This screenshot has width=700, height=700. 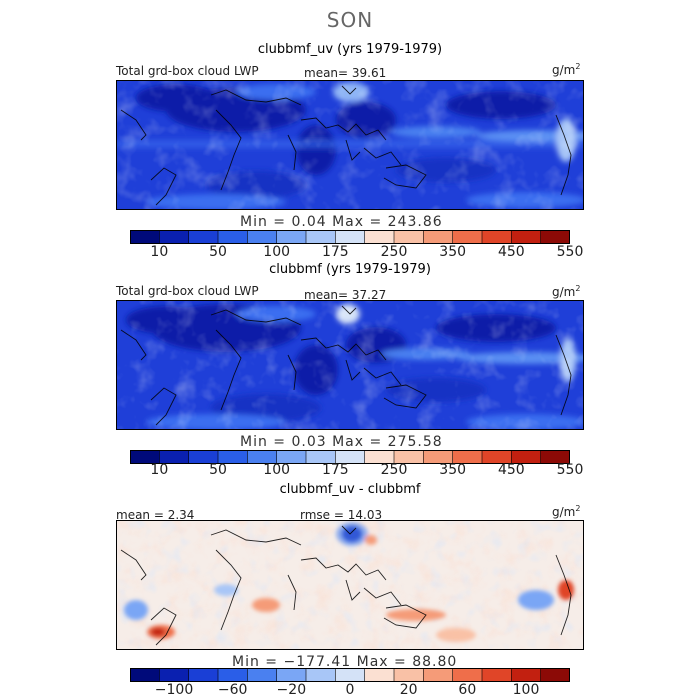 I want to click on panel1-field-label: Total grd-box cloud LWP, so click(x=187, y=71).